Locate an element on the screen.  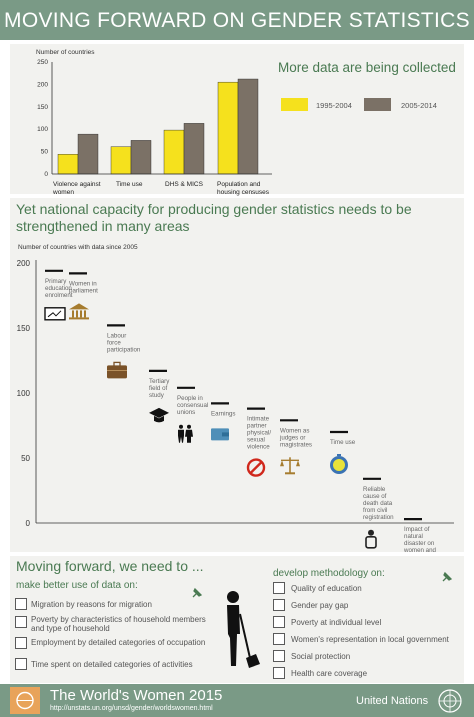
checkbox-poverty-individual is located at coordinates (279, 622).